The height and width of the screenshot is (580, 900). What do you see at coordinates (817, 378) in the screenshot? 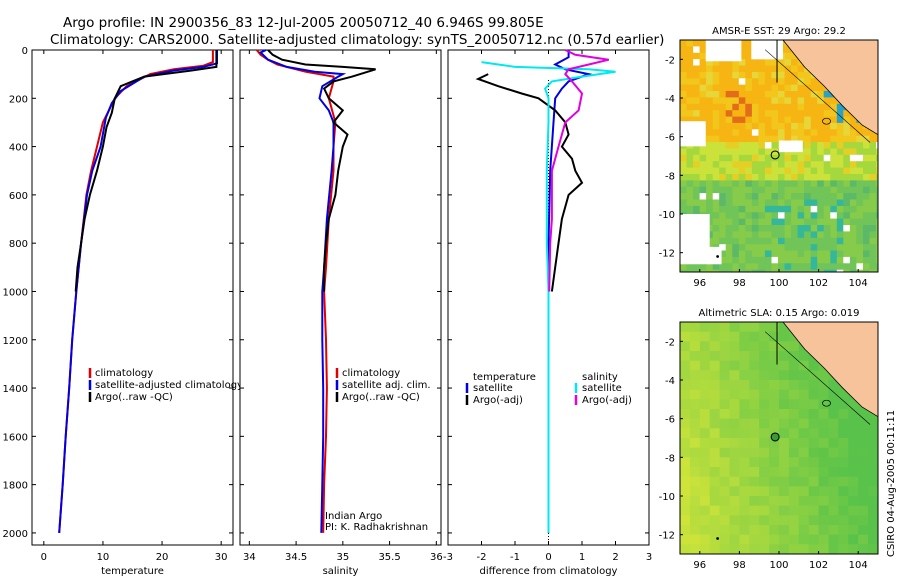
I see `shelf-contour` at bounding box center [817, 378].